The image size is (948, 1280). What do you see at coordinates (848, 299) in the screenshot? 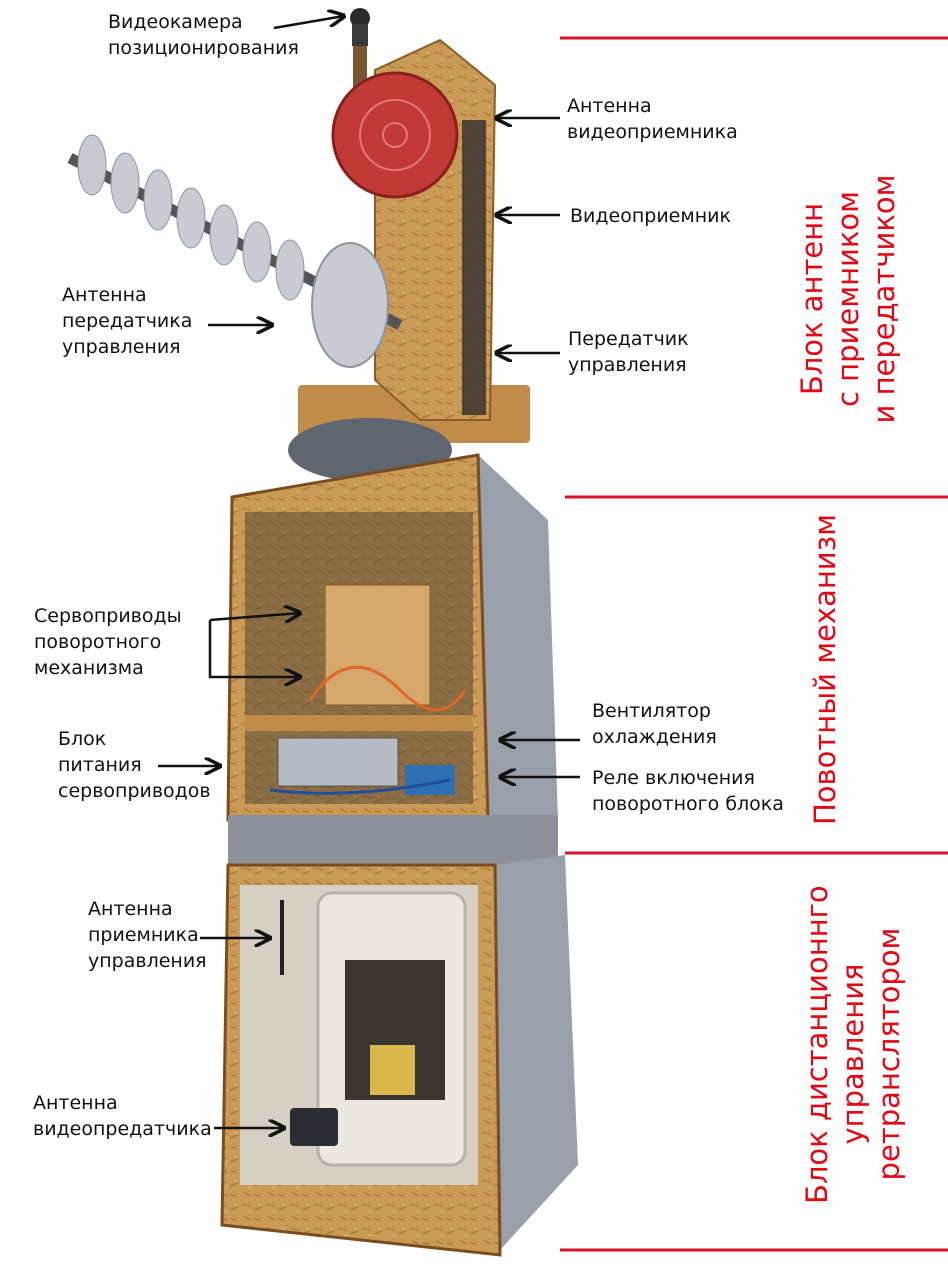
I see `section-label-antennas: Блок антенн с приемником и передатчиком` at bounding box center [848, 299].